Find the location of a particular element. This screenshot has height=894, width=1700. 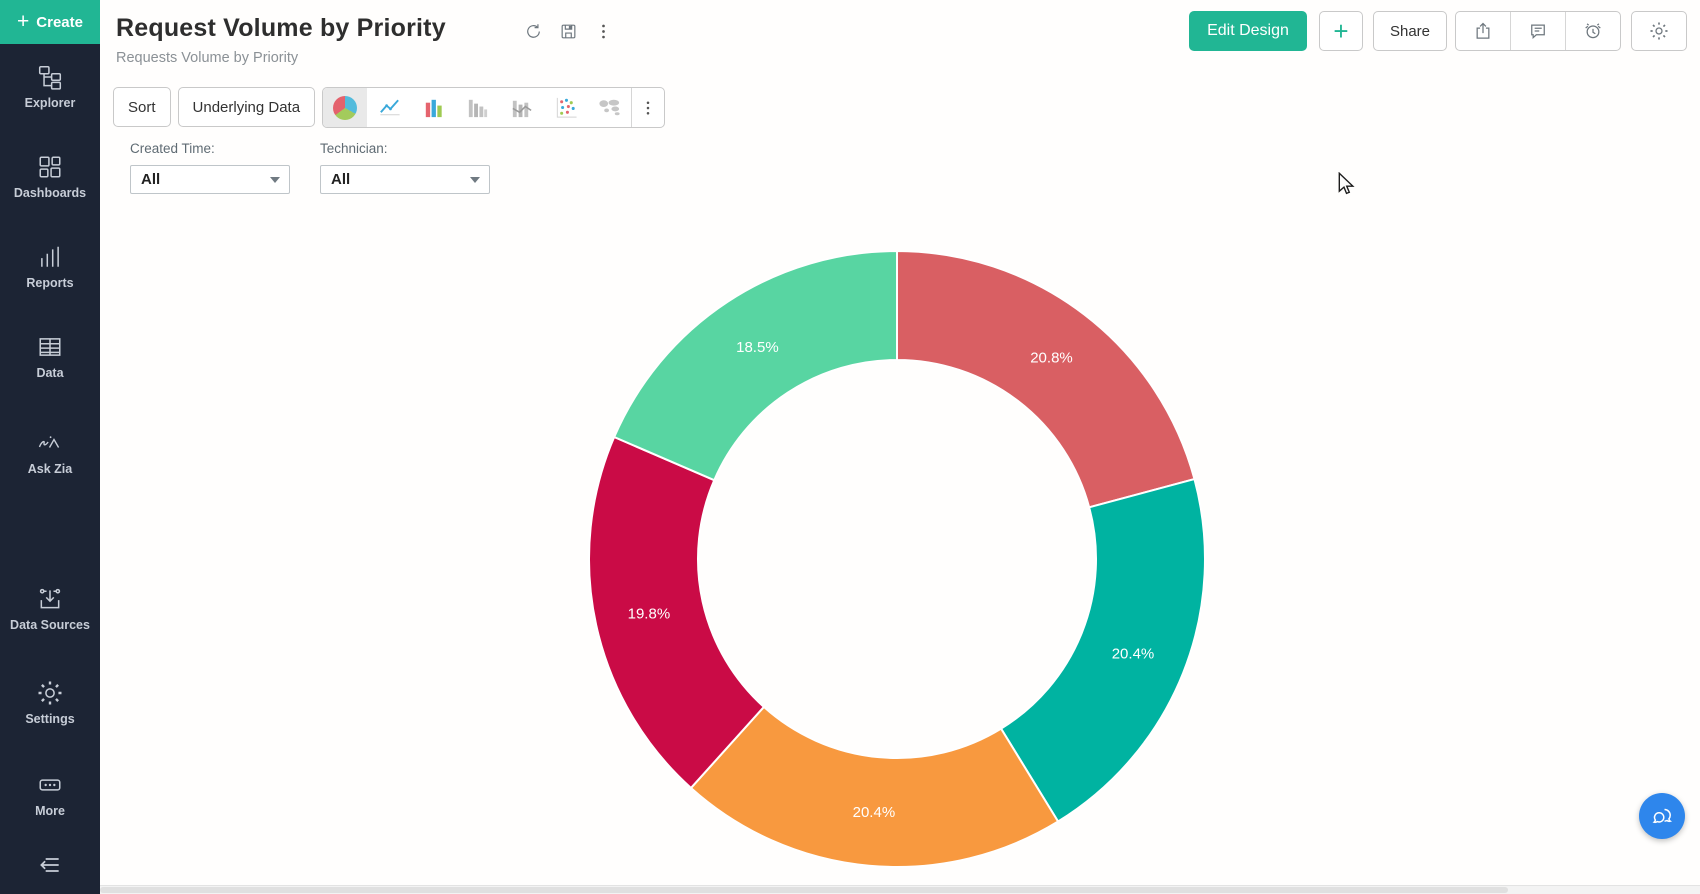

data-table-icon is located at coordinates (50, 347).